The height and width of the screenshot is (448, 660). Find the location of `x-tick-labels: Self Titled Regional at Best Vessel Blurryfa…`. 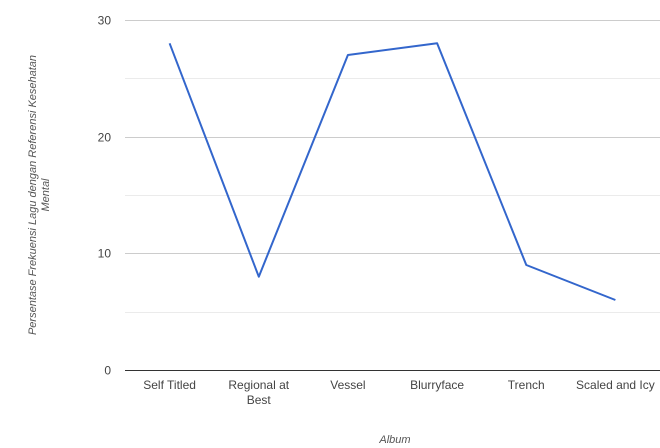

x-tick-labels: Self Titled Regional at Best Vessel Blurryfa… is located at coordinates (399, 392).